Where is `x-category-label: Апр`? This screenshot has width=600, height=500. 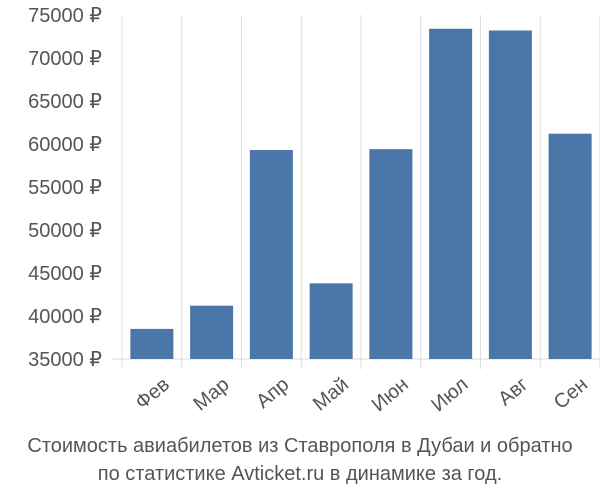
x-category-label: Апр is located at coordinates (272, 393).